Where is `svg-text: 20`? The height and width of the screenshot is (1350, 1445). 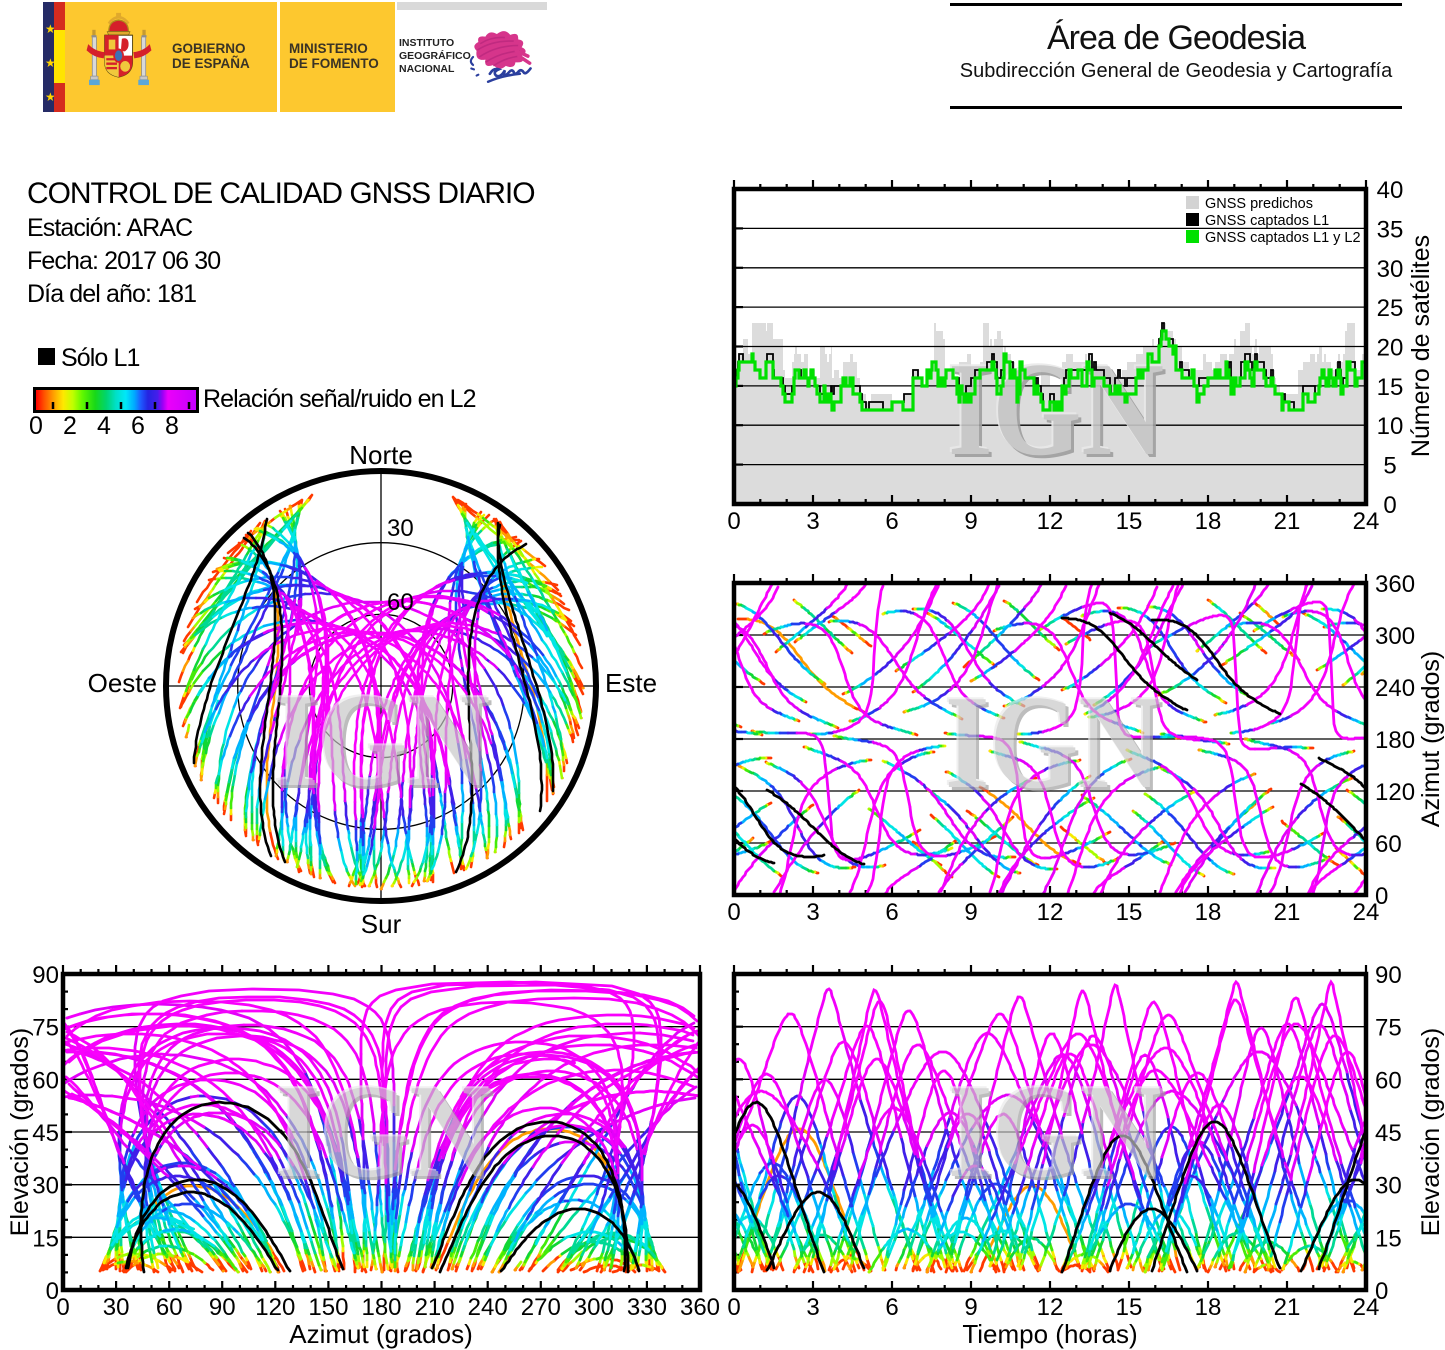
svg-text: 20 is located at coordinates (1390, 348).